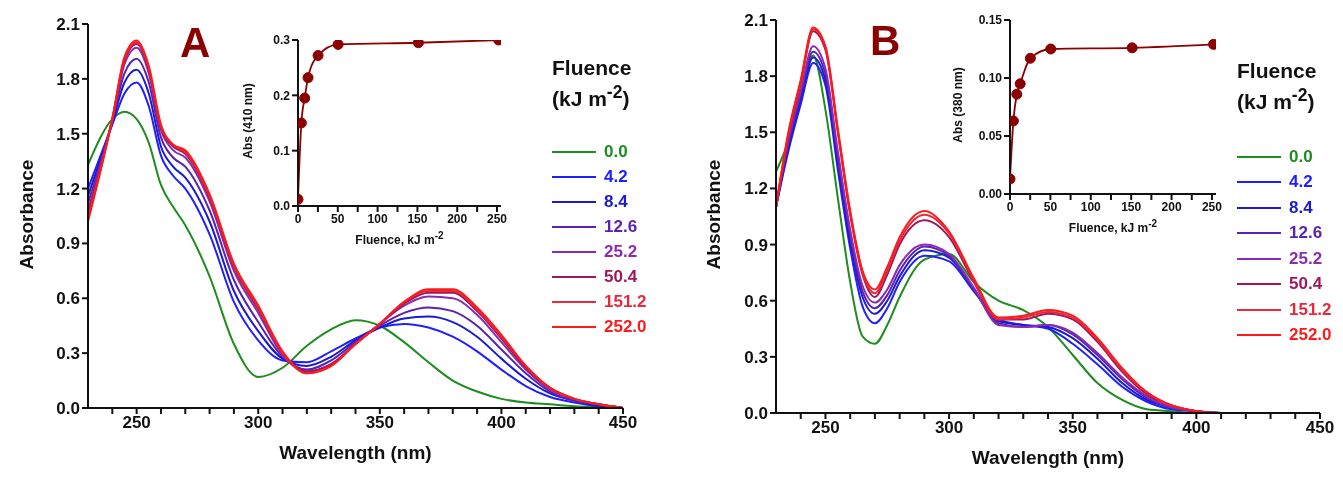 Image resolution: width=1343 pixels, height=481 pixels. What do you see at coordinates (990, 78) in the screenshot?
I see `y-tick-label: 0.10` at bounding box center [990, 78].